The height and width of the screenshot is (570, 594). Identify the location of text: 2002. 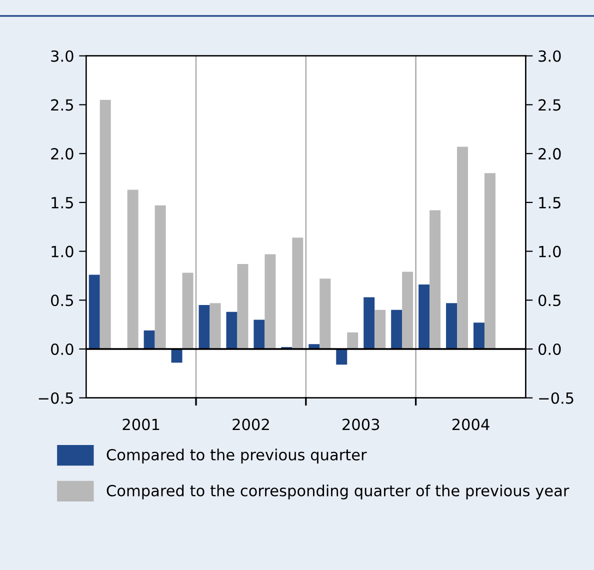
(250, 424).